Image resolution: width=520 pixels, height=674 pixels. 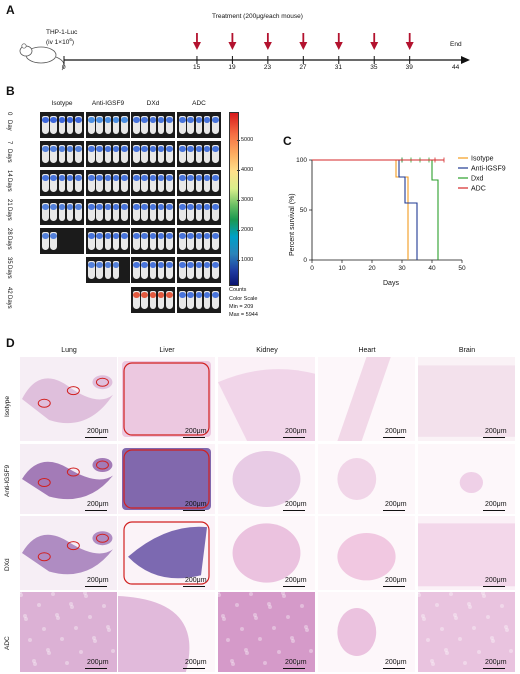 I want to click on panel-label-c: C, so click(x=287, y=141).